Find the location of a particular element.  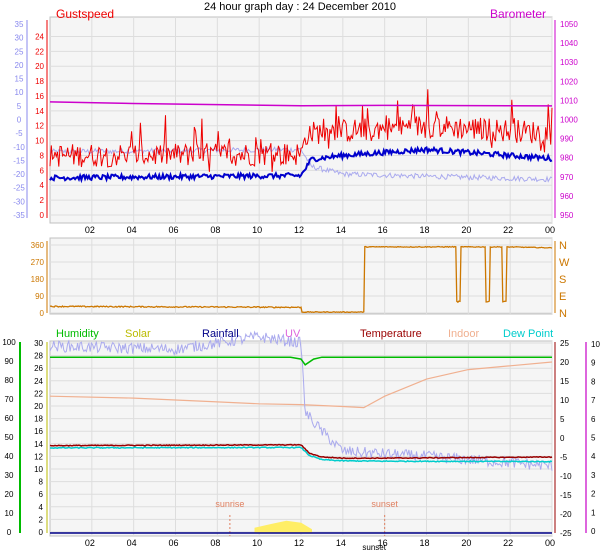

direction-axis-tick-label: 180 is located at coordinates (38, 279).